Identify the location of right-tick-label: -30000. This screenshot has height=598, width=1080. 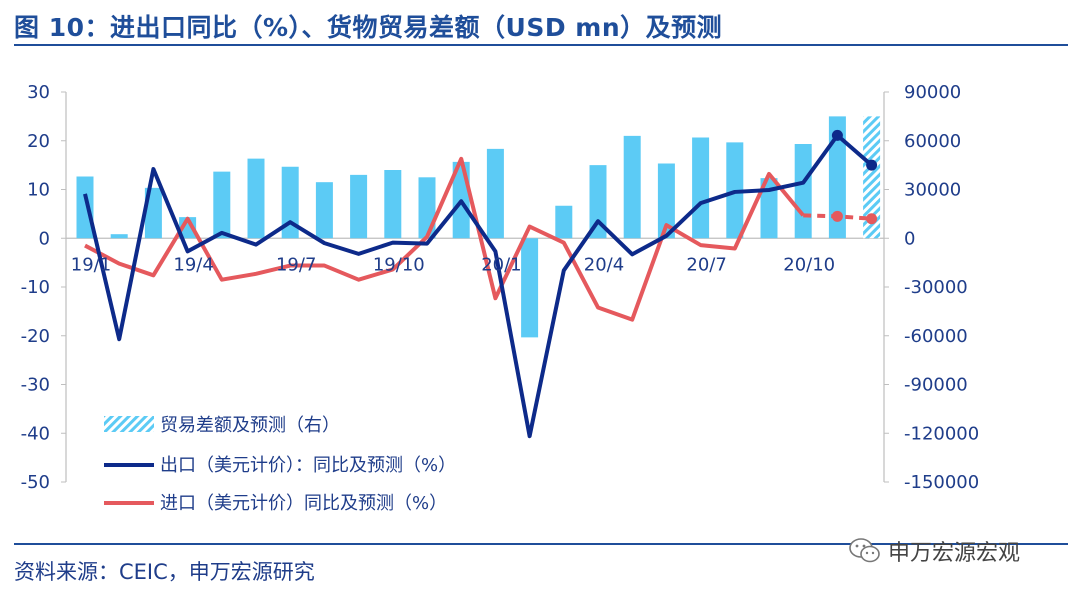
(936, 287).